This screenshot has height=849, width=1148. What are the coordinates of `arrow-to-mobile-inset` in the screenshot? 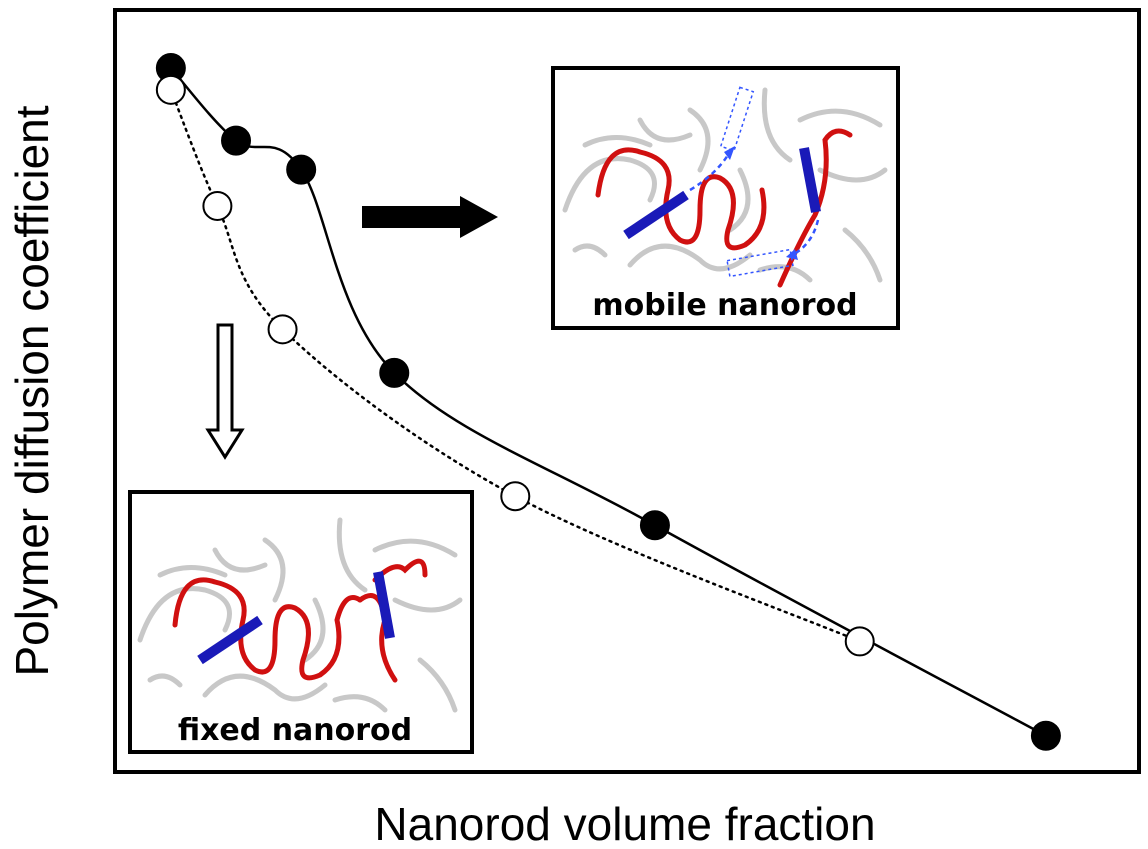 It's located at (430, 217).